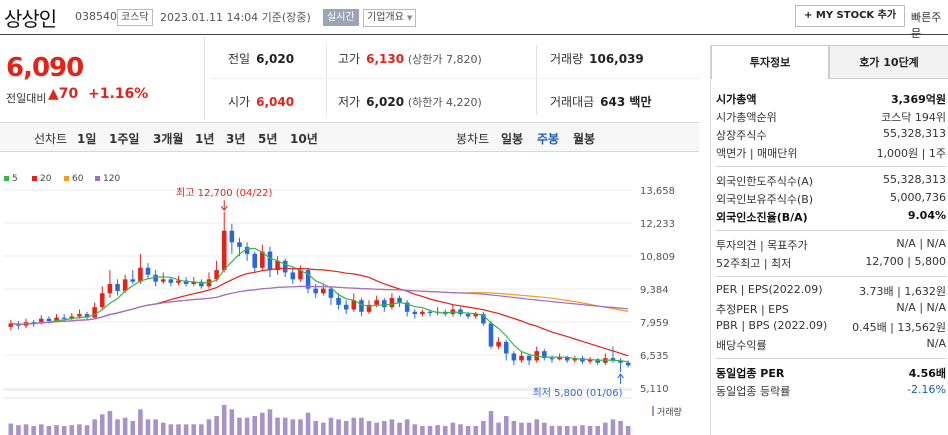 The height and width of the screenshot is (435, 948). What do you see at coordinates (78, 179) in the screenshot?
I see `legend-label: 60` at bounding box center [78, 179].